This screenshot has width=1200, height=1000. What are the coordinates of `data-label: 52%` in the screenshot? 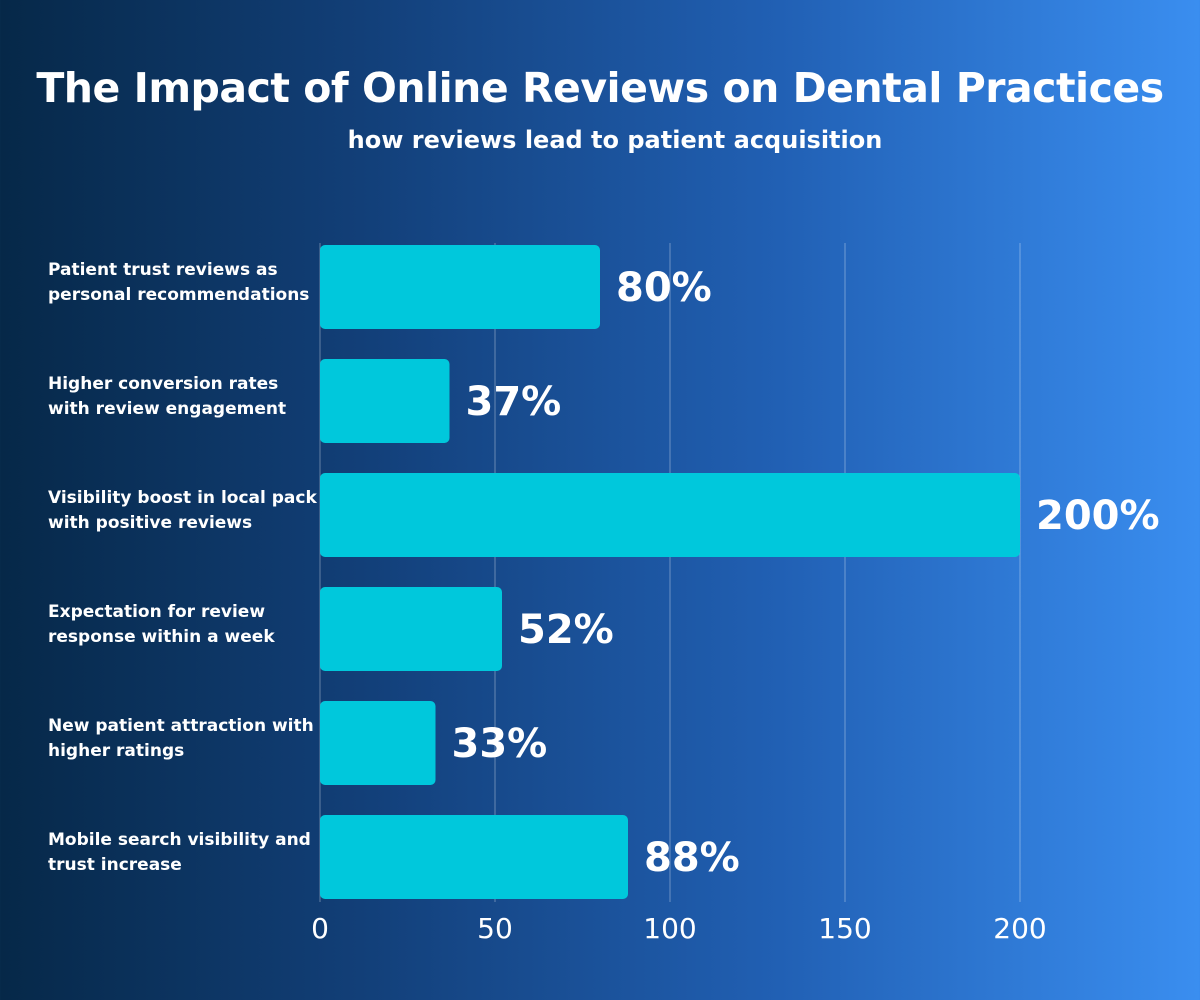 It's located at (566, 630).